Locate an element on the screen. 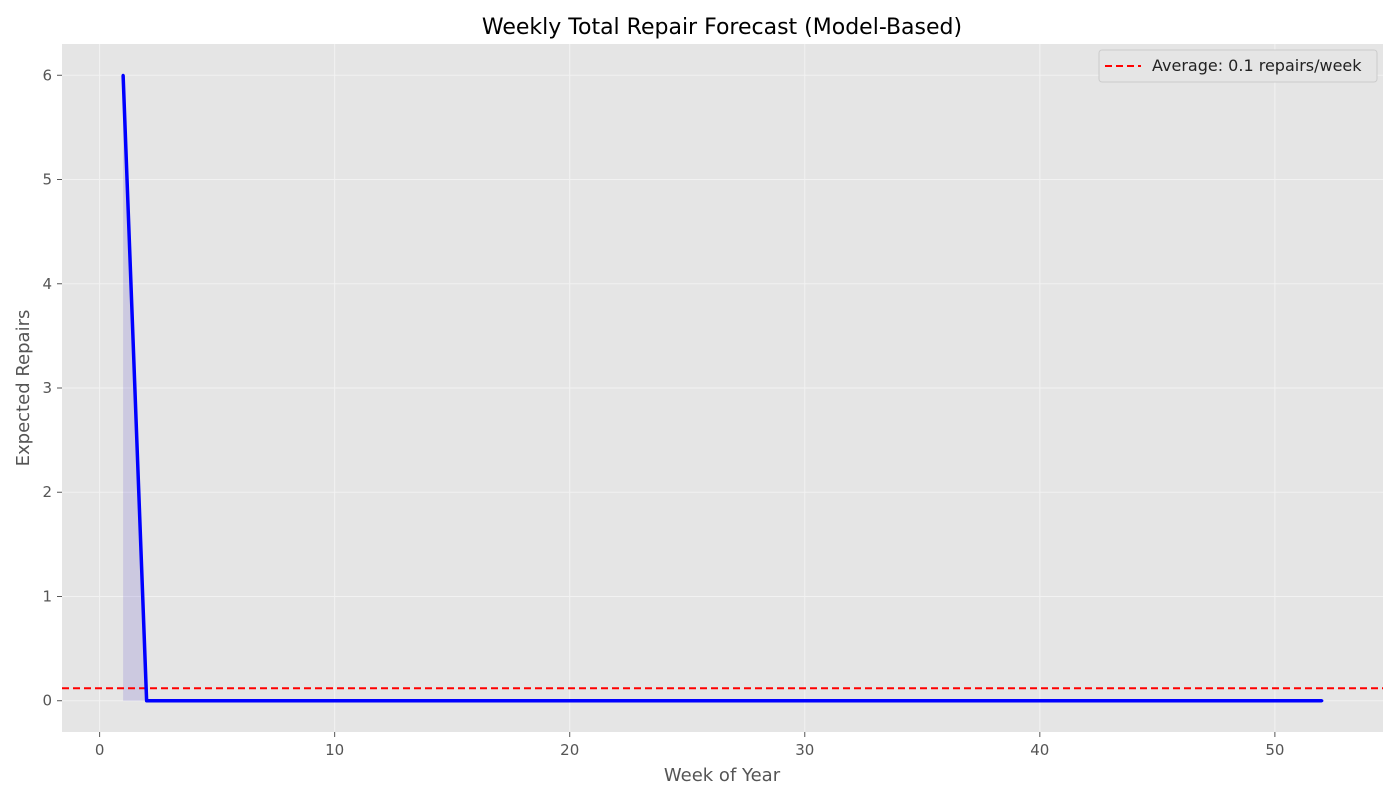 This screenshot has width=1400, height=800. y-tick-label: 4 is located at coordinates (47, 284).